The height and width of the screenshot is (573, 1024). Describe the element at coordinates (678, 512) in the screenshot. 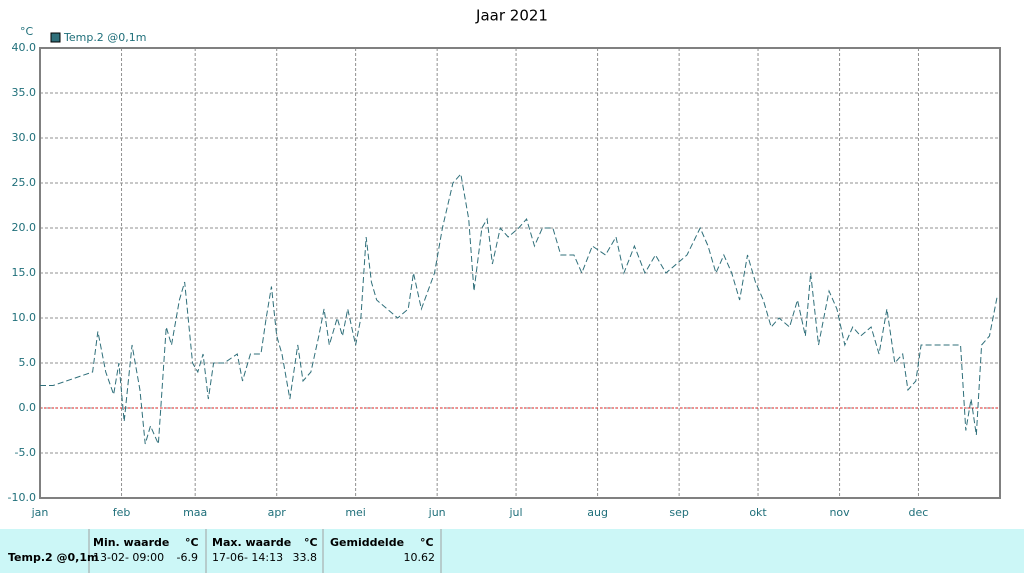

I see `x-tick-label: sep` at that location.